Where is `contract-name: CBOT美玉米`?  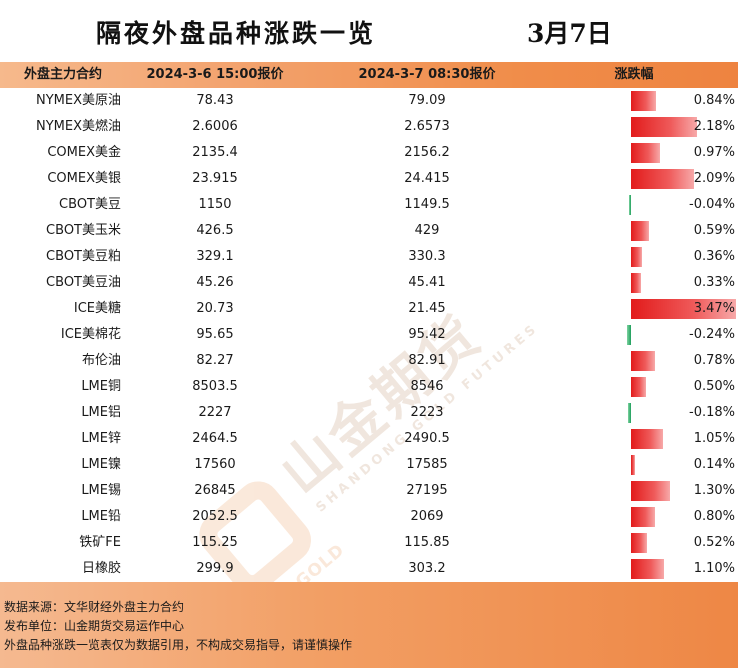
contract-name: CBOT美玉米 is located at coordinates (83, 230).